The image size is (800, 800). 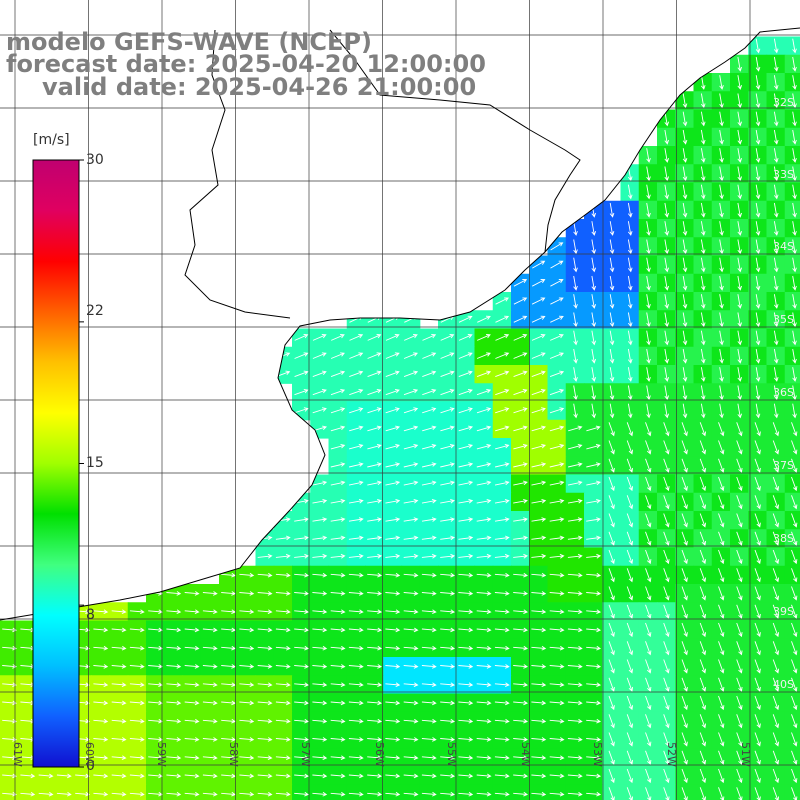 What do you see at coordinates (597, 754) in the screenshot?
I see `longitude-label: 53W` at bounding box center [597, 754].